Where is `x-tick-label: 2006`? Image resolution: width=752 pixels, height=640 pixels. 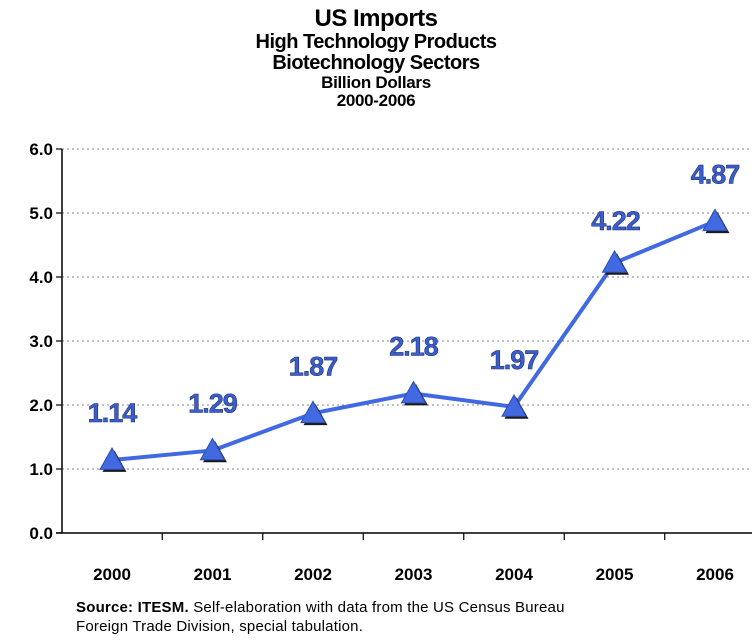
x-tick-label: 2006 is located at coordinates (715, 574).